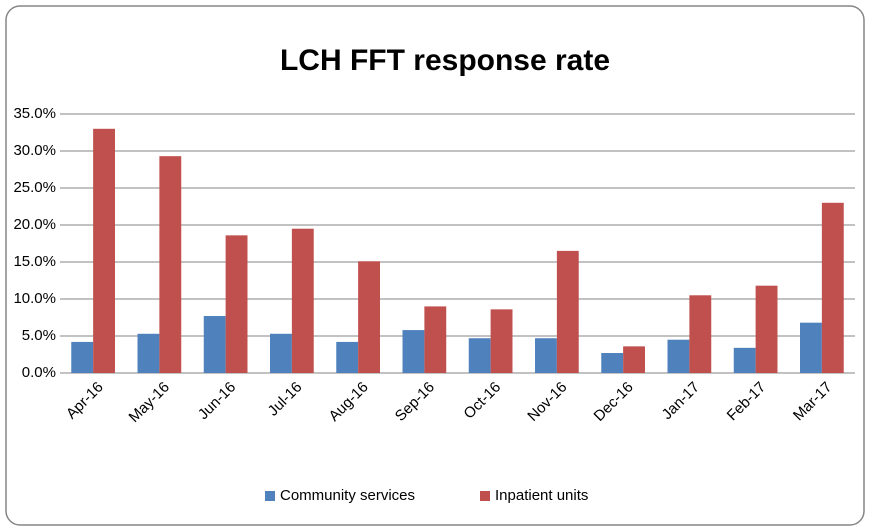 This screenshot has width=871, height=532. I want to click on legend-label: Community services, so click(347, 495).